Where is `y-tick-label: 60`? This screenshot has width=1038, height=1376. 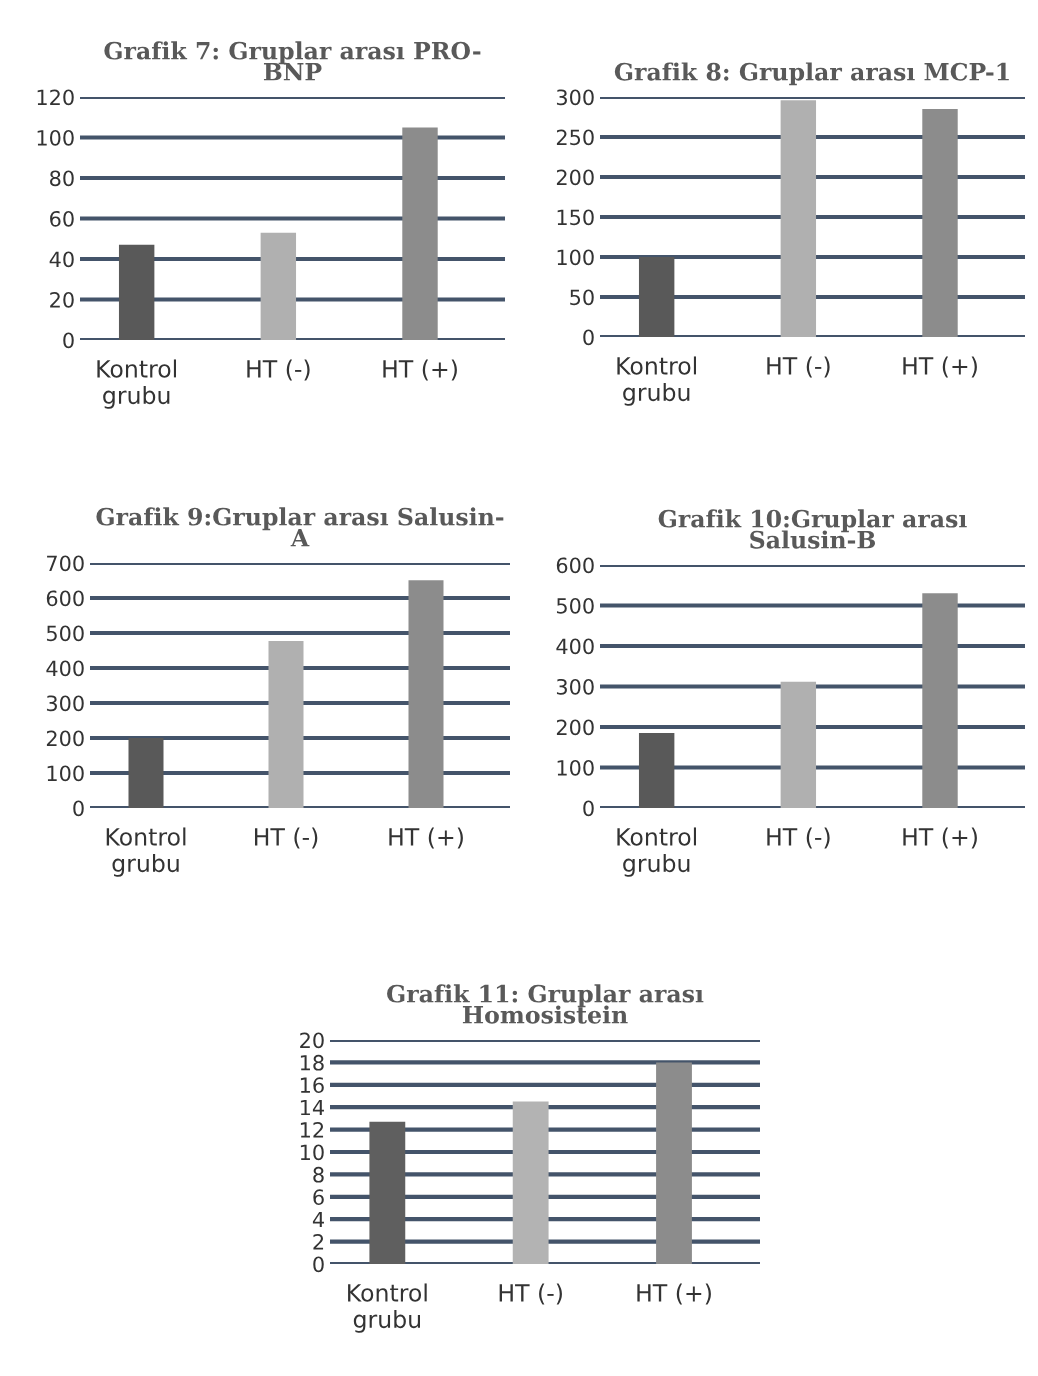
y-tick-label: 60 is located at coordinates (62, 218).